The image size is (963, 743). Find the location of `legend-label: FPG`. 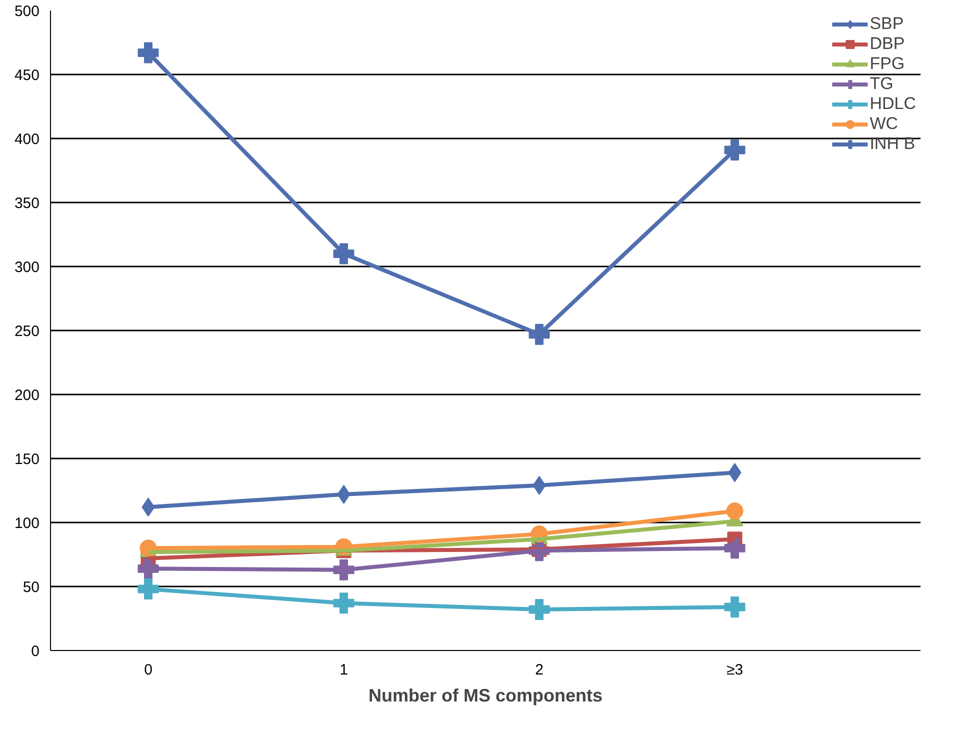

legend-label: FPG is located at coordinates (887, 64).